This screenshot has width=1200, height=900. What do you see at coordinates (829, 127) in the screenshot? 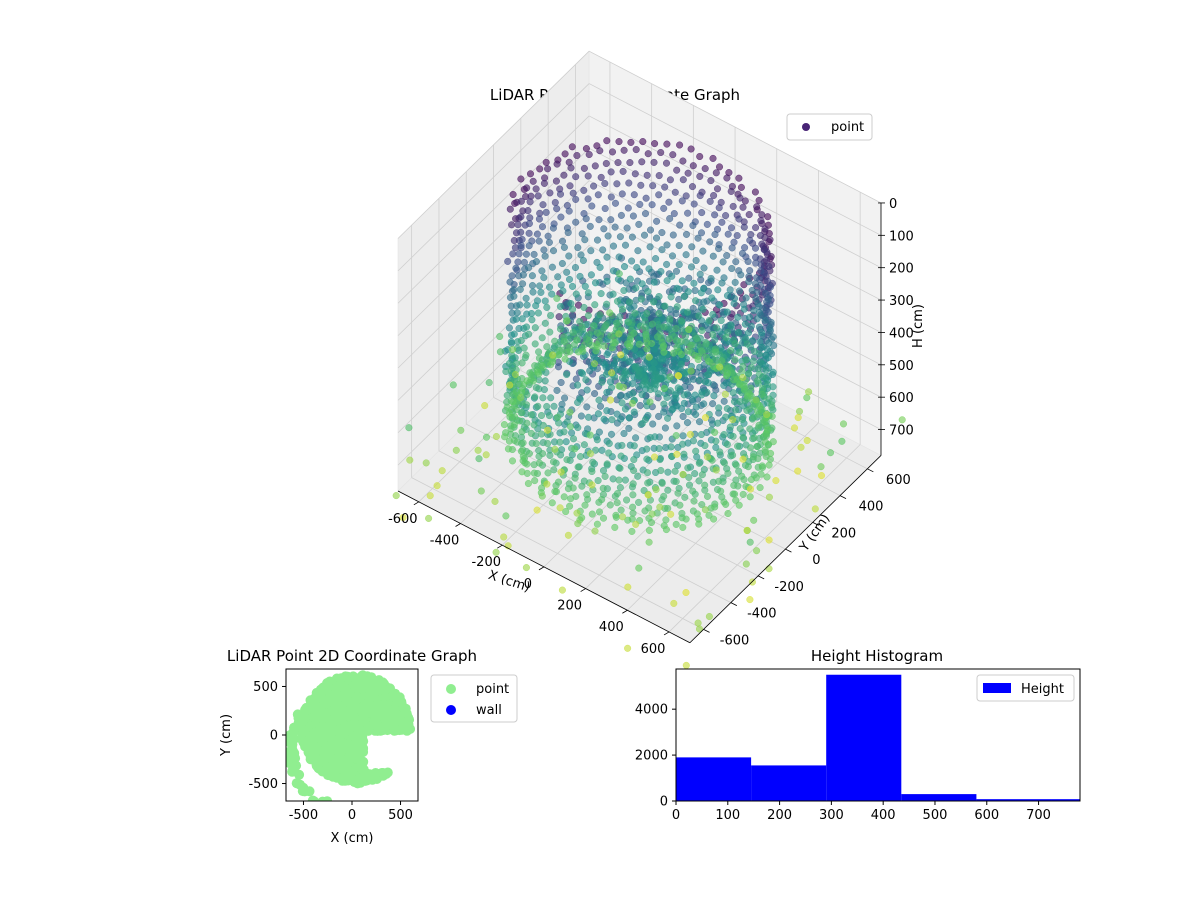
I see `legend-3d: point` at bounding box center [829, 127].